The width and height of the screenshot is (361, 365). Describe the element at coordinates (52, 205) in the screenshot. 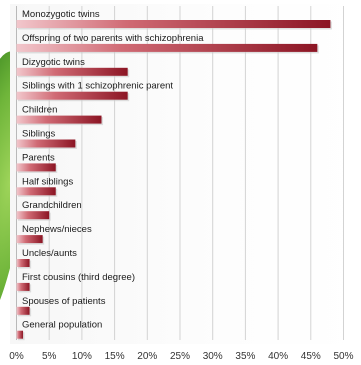

I see `category-label: Grandchildren` at that location.